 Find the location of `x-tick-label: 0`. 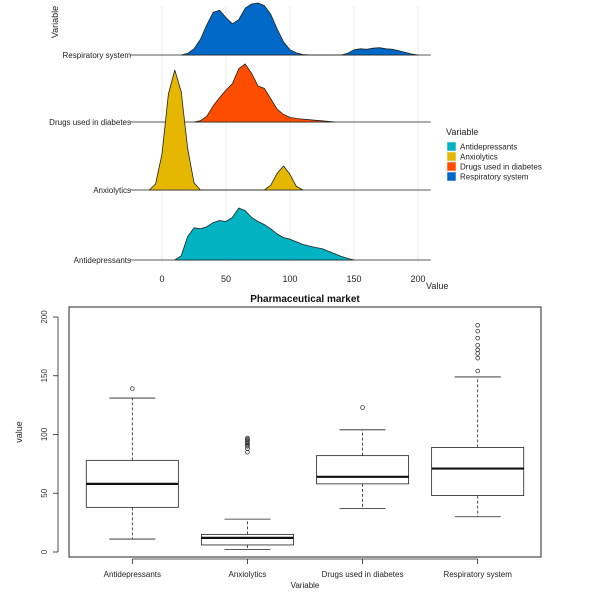

x-tick-label: 0 is located at coordinates (161, 279).